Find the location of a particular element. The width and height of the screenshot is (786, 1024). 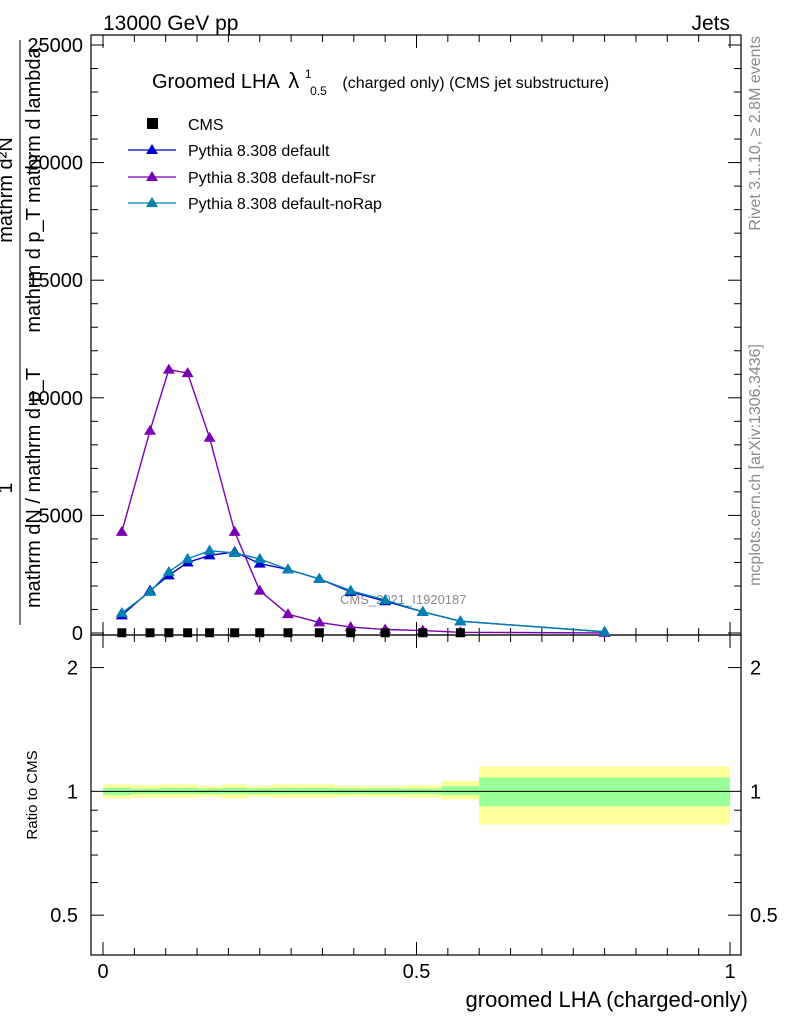

series-norap-line is located at coordinates (363, 591).